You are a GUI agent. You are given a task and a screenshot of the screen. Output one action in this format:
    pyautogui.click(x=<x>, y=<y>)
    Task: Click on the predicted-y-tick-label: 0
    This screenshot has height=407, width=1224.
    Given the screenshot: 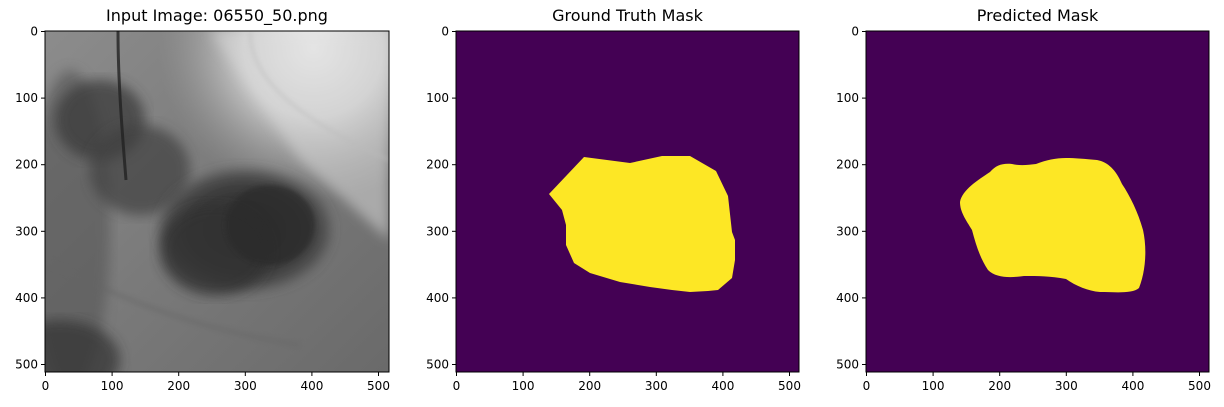 What is the action you would take?
    pyautogui.click(x=855, y=32)
    